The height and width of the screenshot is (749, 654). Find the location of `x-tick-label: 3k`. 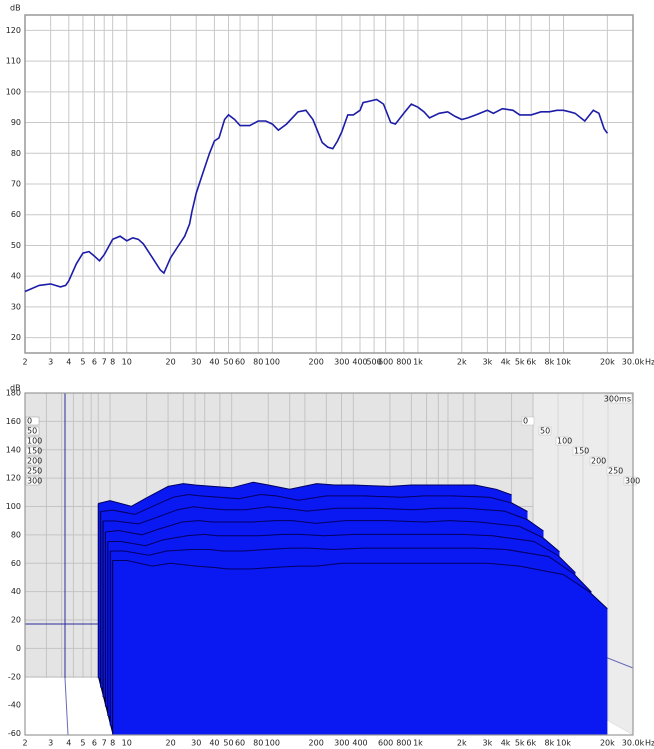

x-tick-label: 3k is located at coordinates (488, 743).